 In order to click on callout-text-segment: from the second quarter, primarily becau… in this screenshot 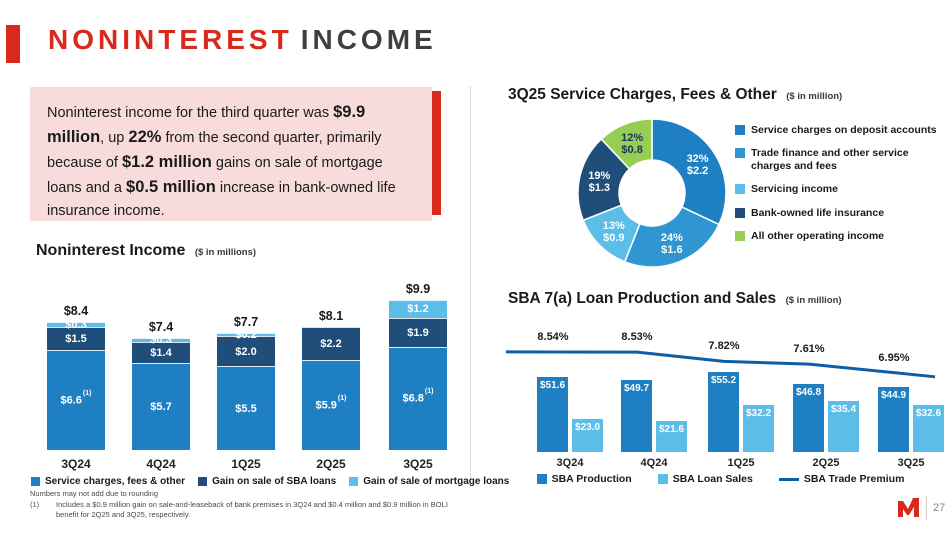, I will do `click(214, 151)`.